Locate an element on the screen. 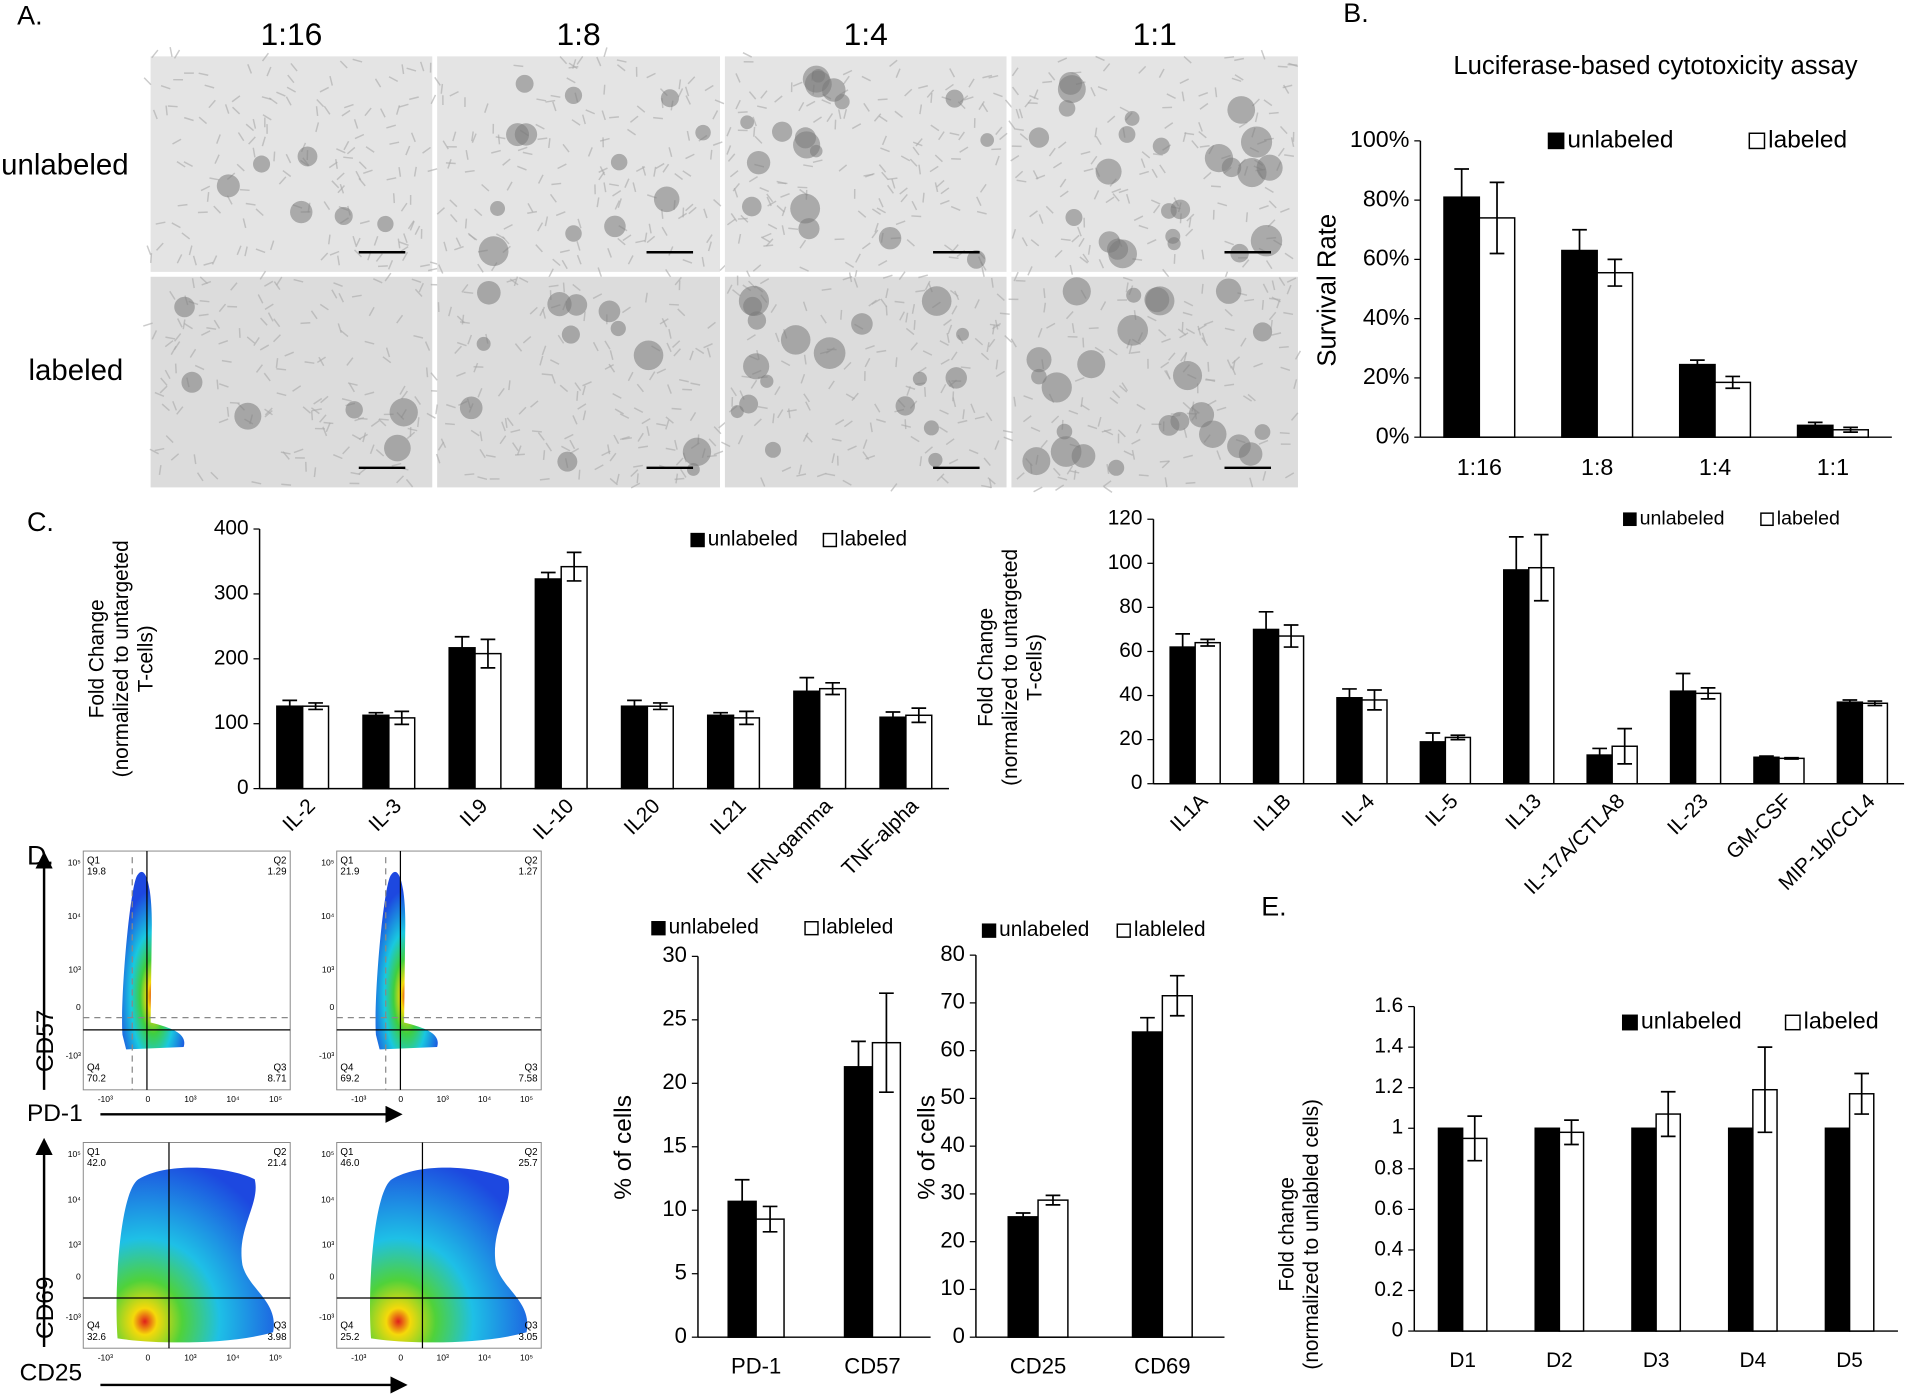 The height and width of the screenshot is (1396, 1920). y-tick-label: 20 is located at coordinates (1130, 738).